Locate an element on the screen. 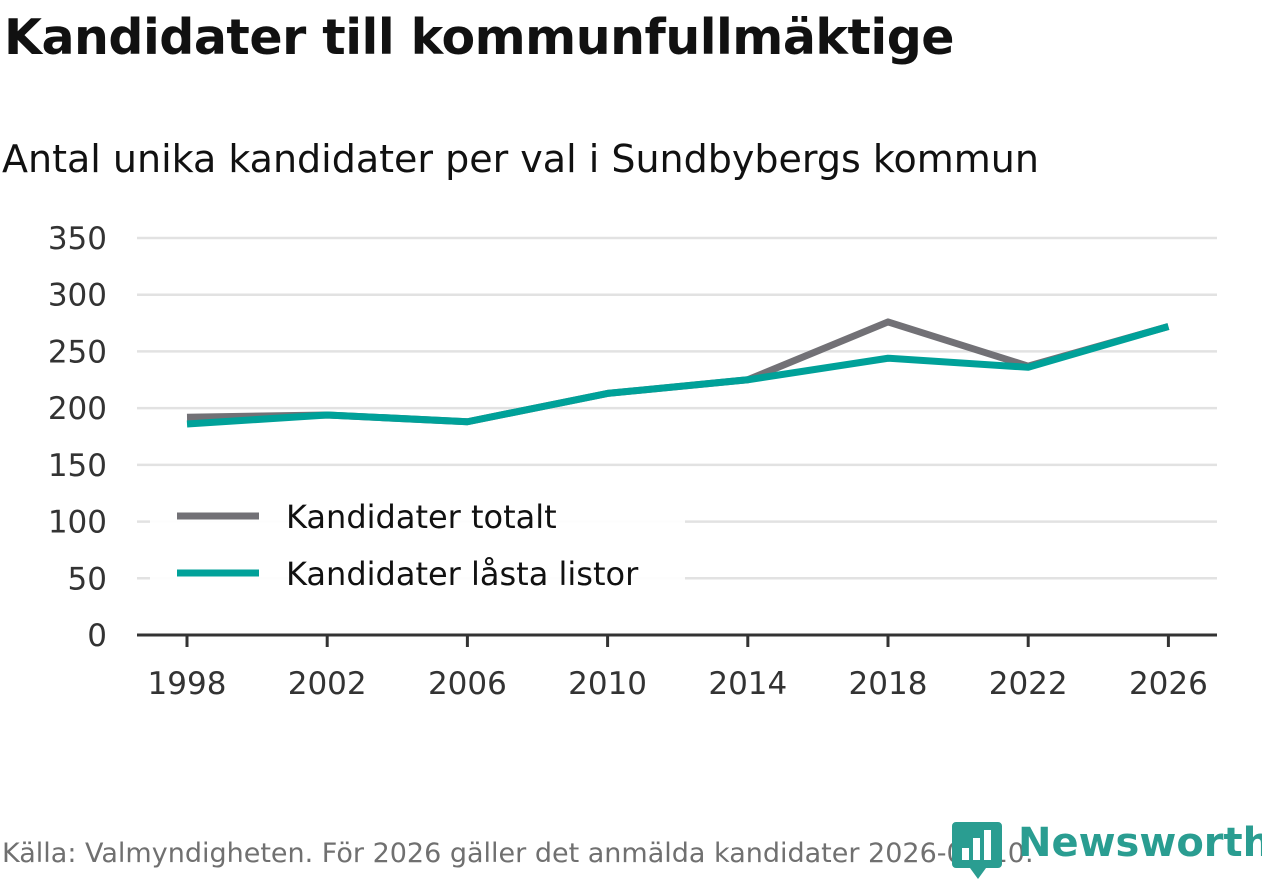 This screenshot has height=880, width=1262. x-tick-label-2006: 2006 is located at coordinates (467, 684).